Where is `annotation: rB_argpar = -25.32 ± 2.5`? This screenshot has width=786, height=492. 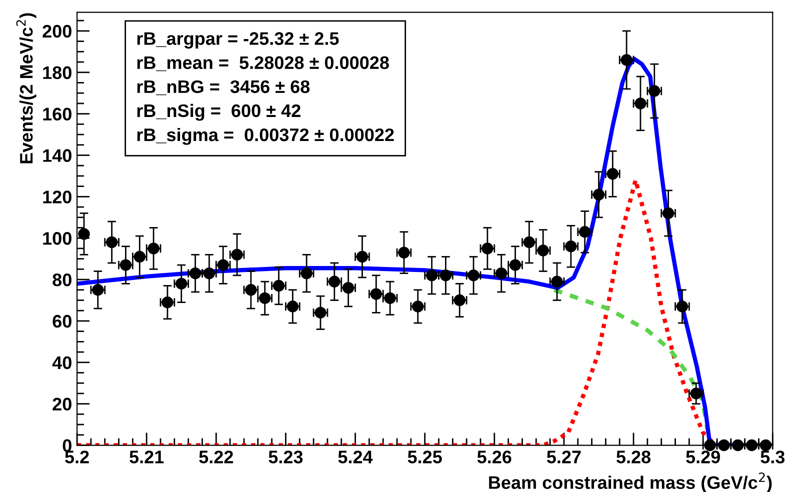 annotation: rB_argpar = -25.32 ± 2.5 is located at coordinates (238, 40).